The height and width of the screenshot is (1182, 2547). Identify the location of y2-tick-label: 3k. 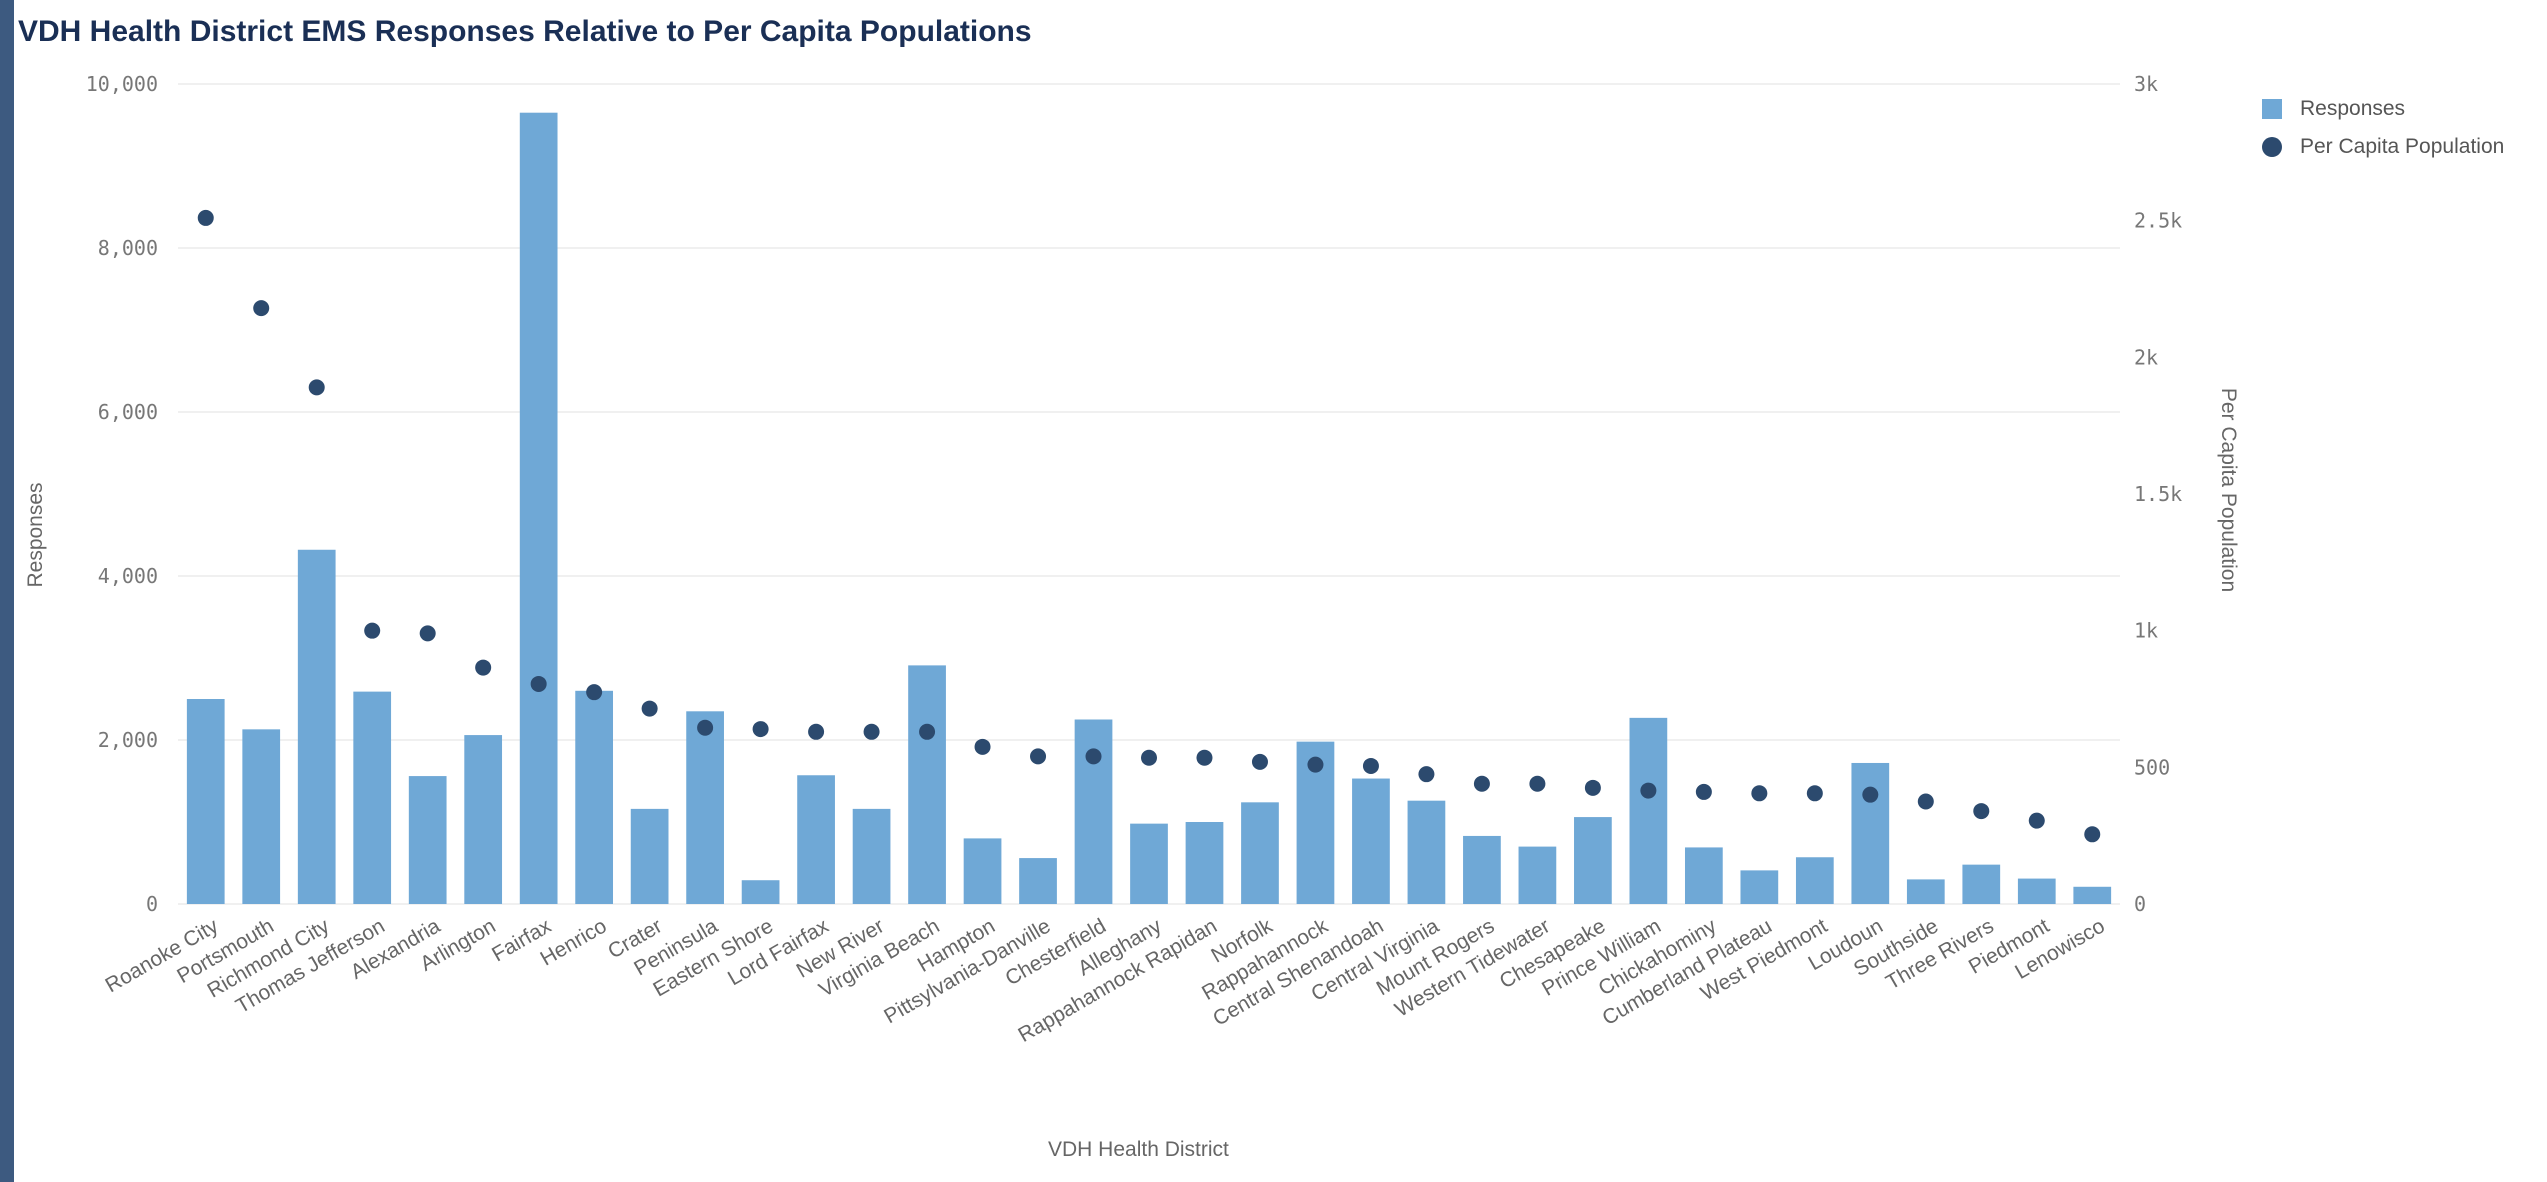
(2146, 84).